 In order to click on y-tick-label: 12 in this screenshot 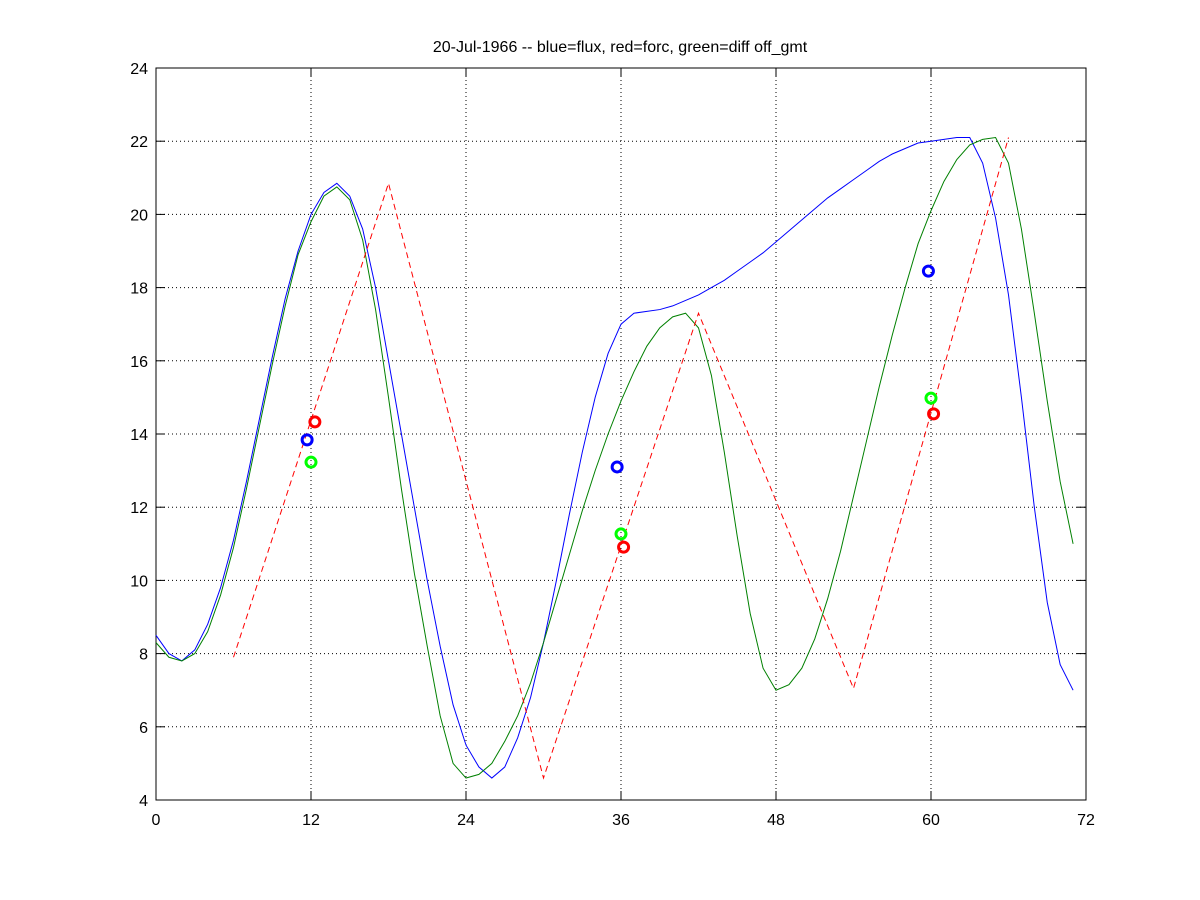, I will do `click(139, 508)`.